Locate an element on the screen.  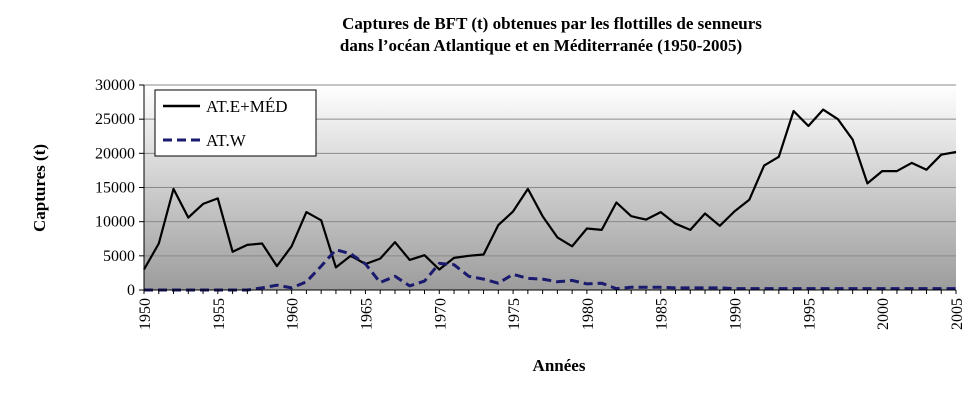
y-axis-ticks: 0 5000 10000 15000 20000 25000 30000 is located at coordinates (119, 188).